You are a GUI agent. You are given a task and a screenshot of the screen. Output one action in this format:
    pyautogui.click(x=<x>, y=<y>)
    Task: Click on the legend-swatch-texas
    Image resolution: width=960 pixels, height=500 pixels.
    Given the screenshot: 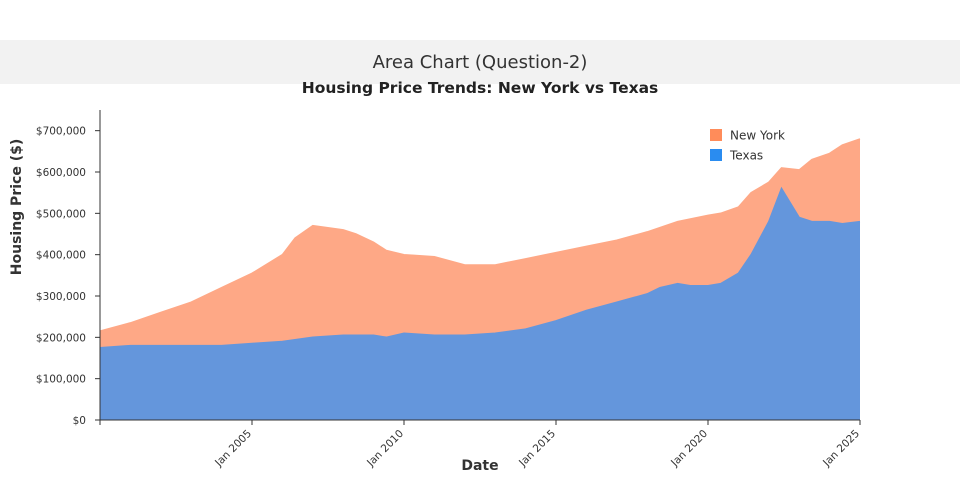 What is the action you would take?
    pyautogui.click(x=716, y=155)
    